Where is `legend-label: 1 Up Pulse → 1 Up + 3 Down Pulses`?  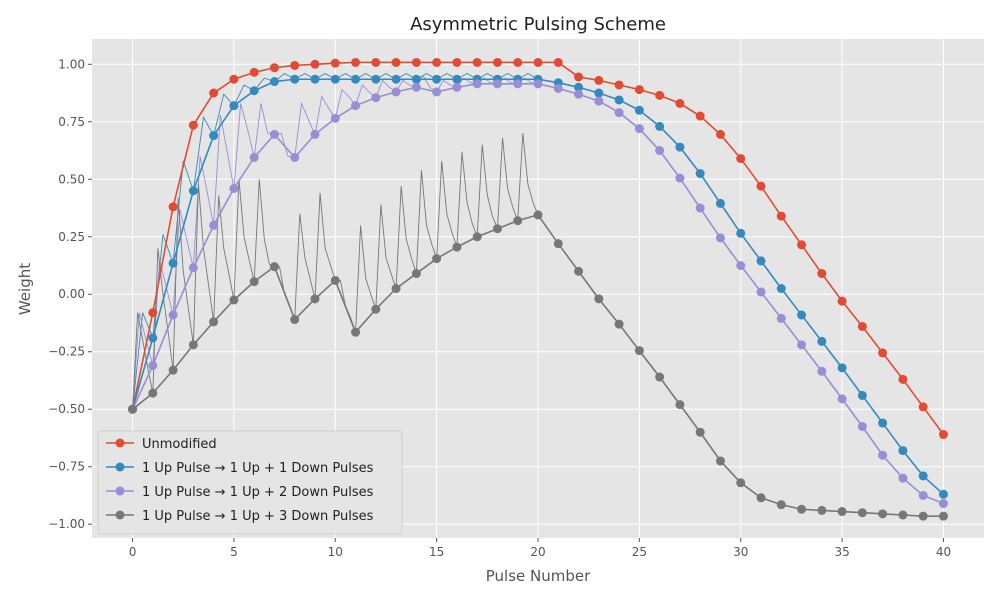 legend-label: 1 Up Pulse → 1 Up + 3 Down Pulses is located at coordinates (258, 516).